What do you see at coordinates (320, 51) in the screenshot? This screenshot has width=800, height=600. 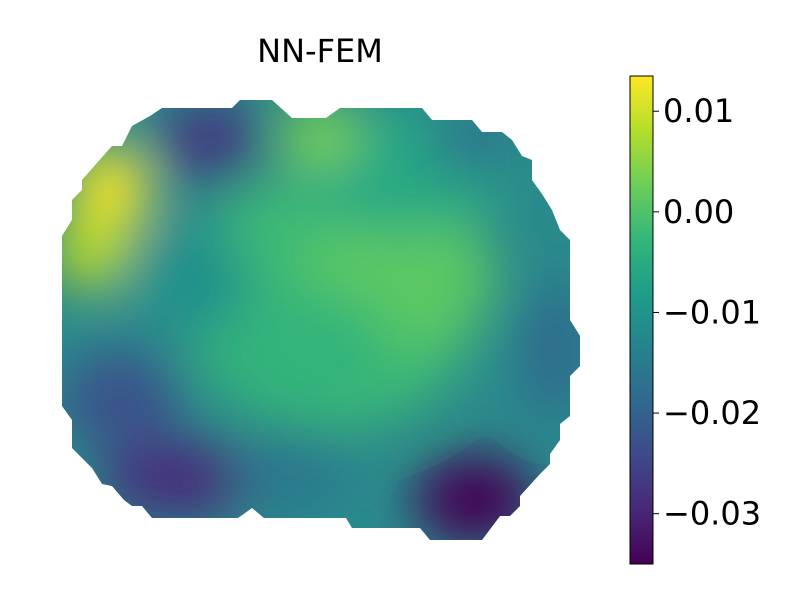 I see `chart-title: NN-FEM` at bounding box center [320, 51].